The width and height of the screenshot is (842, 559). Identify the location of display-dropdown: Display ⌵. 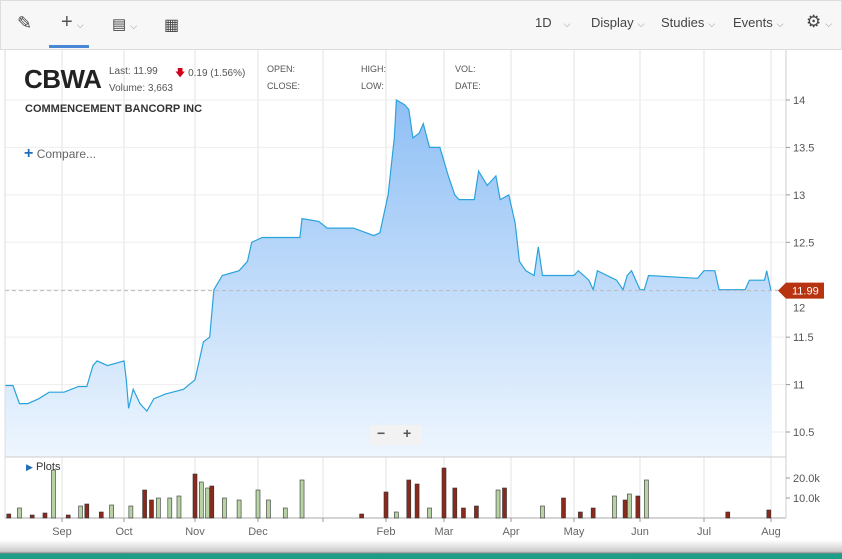
(618, 22).